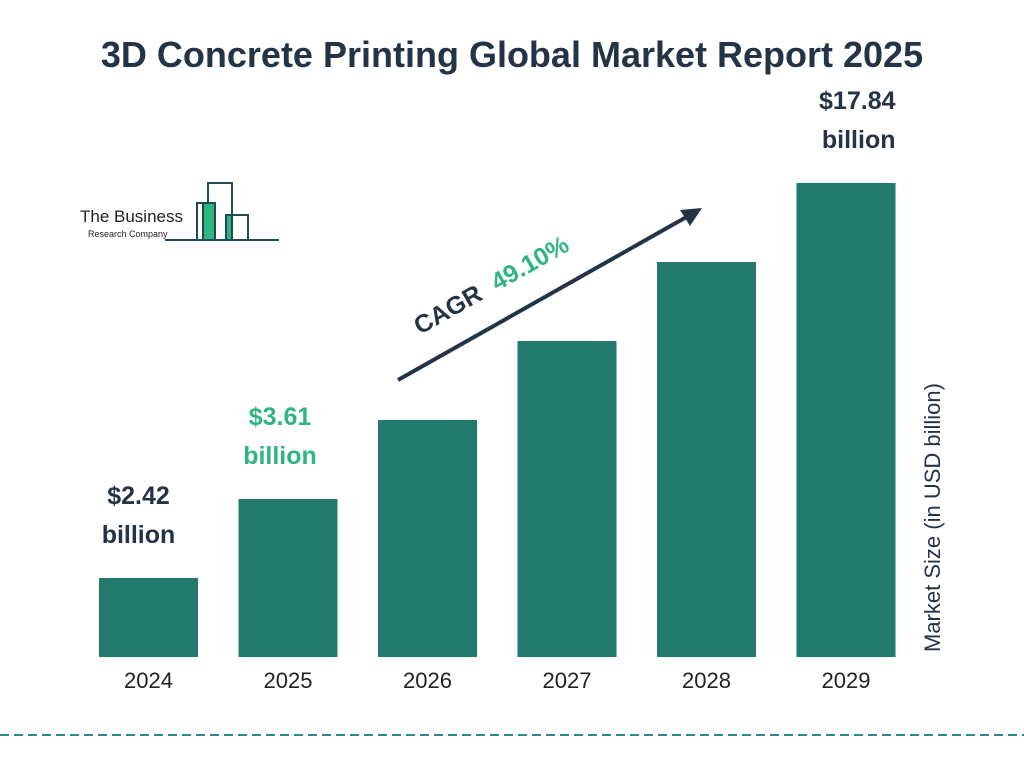 This screenshot has height=768, width=1024. What do you see at coordinates (280, 417) in the screenshot?
I see `data-label-2025-value: $3.61` at bounding box center [280, 417].